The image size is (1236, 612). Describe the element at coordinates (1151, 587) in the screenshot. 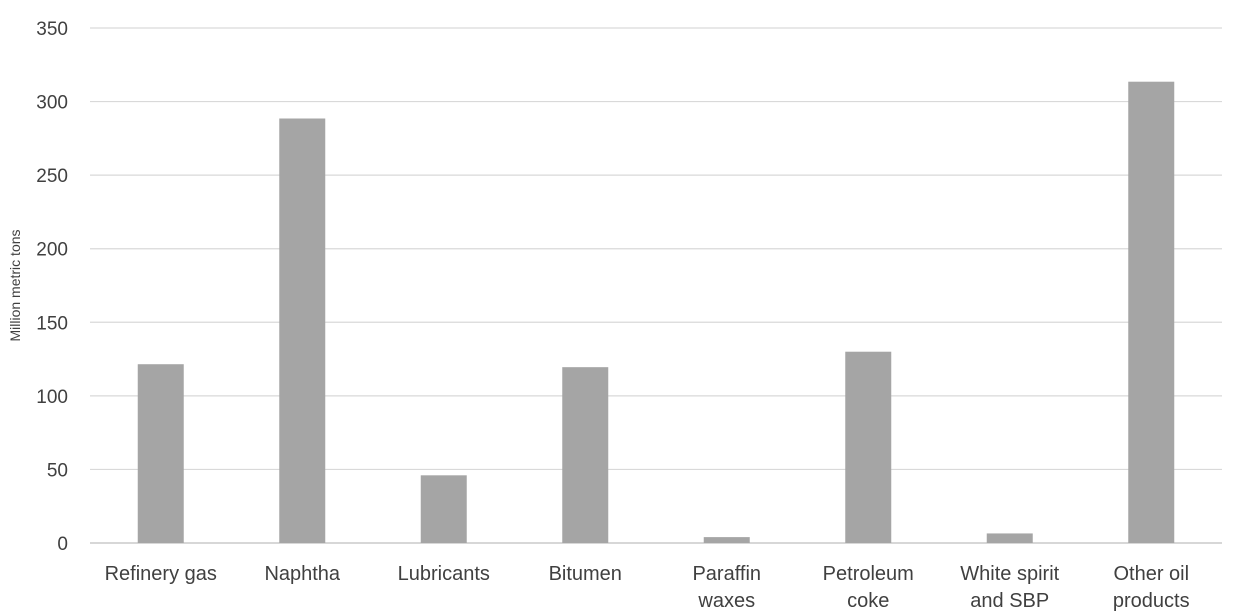

I see `x-tick-label: Other oil products` at that location.